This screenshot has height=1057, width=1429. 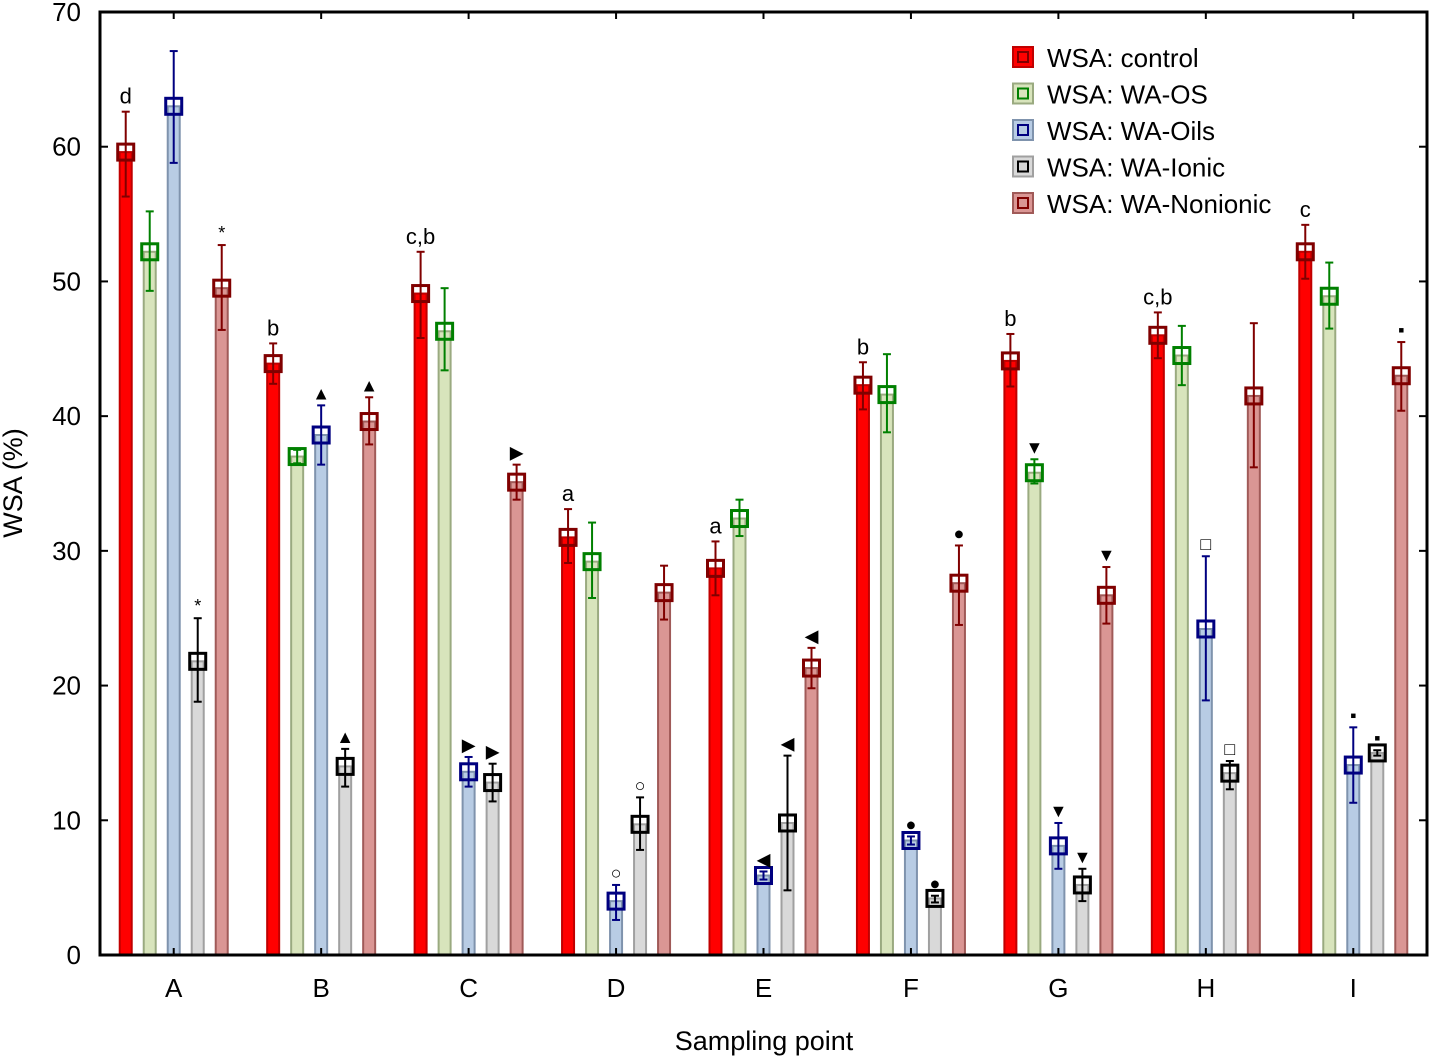 What do you see at coordinates (66, 147) in the screenshot?
I see `y-tick-label: 60` at bounding box center [66, 147].